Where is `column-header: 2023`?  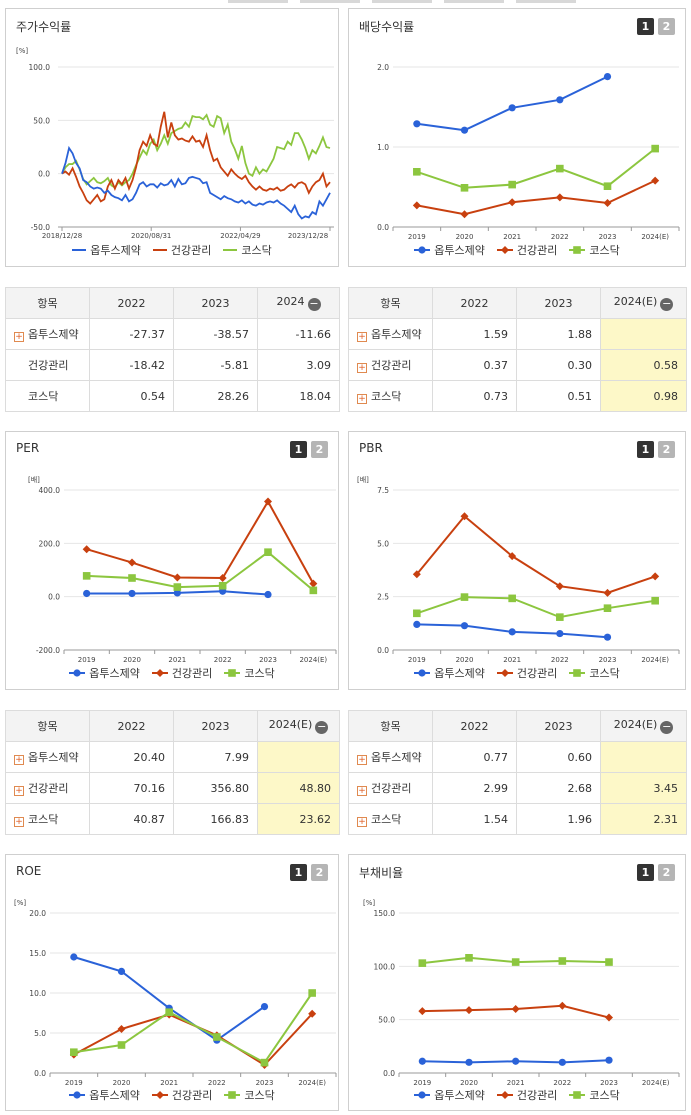
column-header: 2023 is located at coordinates (215, 303).